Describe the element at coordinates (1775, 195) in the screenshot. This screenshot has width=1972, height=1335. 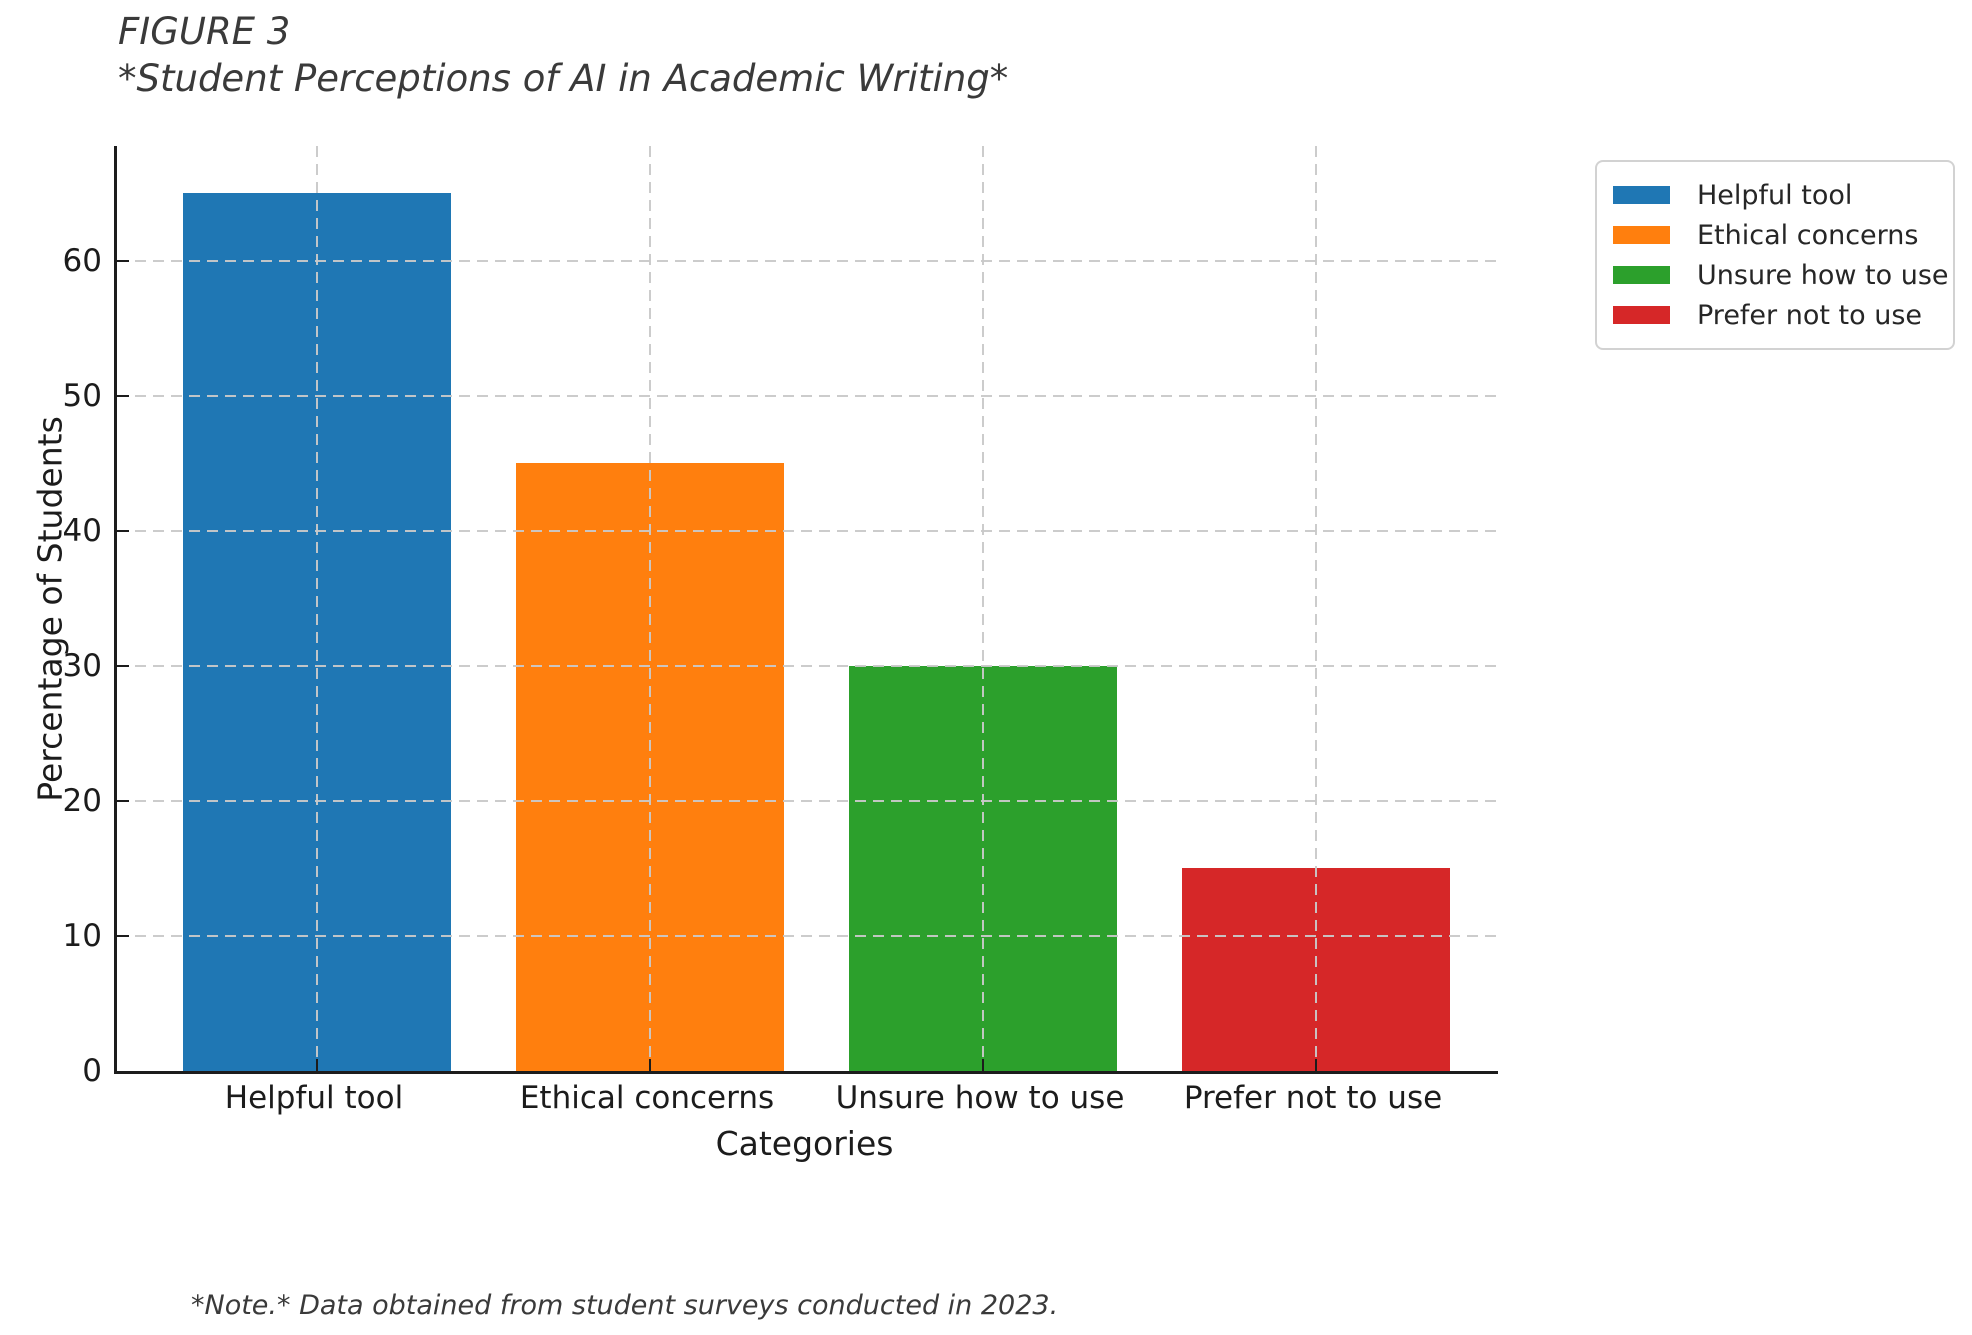
I see `legend-label-helpful-tool: Helpful tool` at that location.